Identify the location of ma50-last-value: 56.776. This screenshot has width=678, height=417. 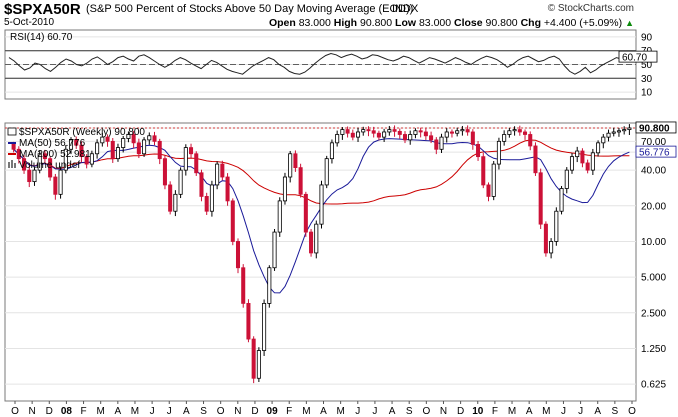
(654, 153).